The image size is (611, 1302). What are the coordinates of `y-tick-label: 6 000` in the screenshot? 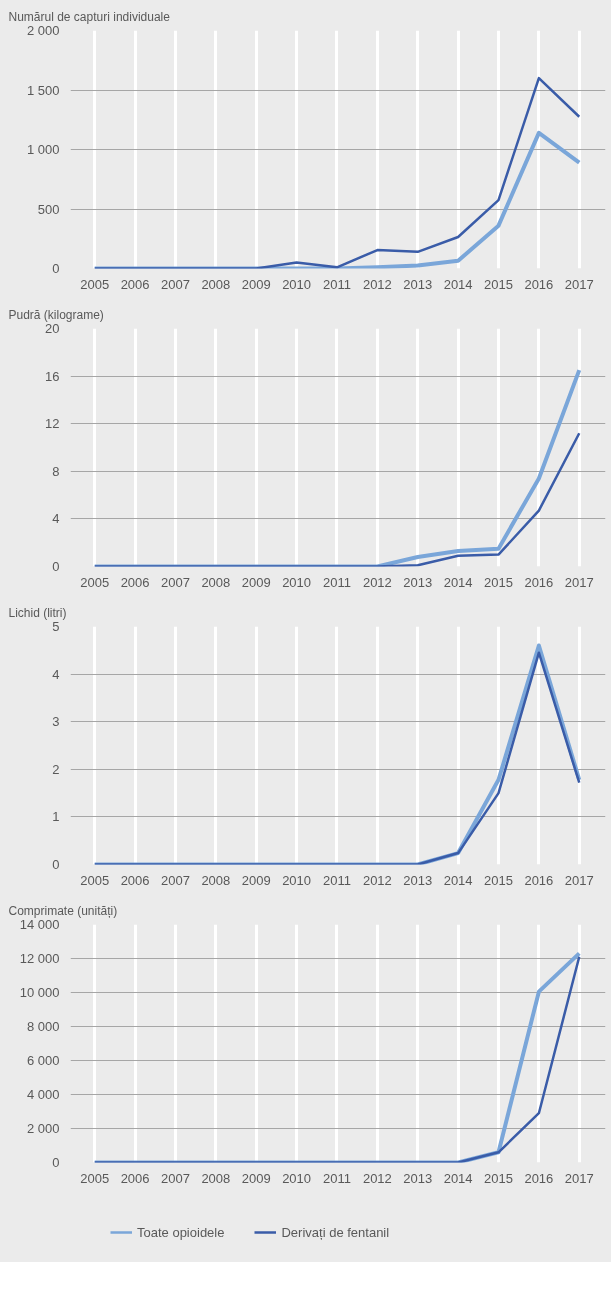 It's located at (43, 1060).